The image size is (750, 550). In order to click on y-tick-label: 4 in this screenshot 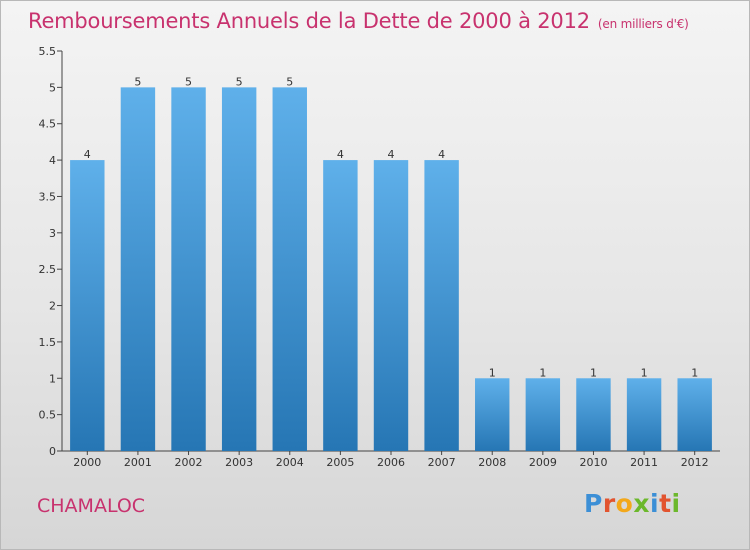, I will do `click(52, 160)`.